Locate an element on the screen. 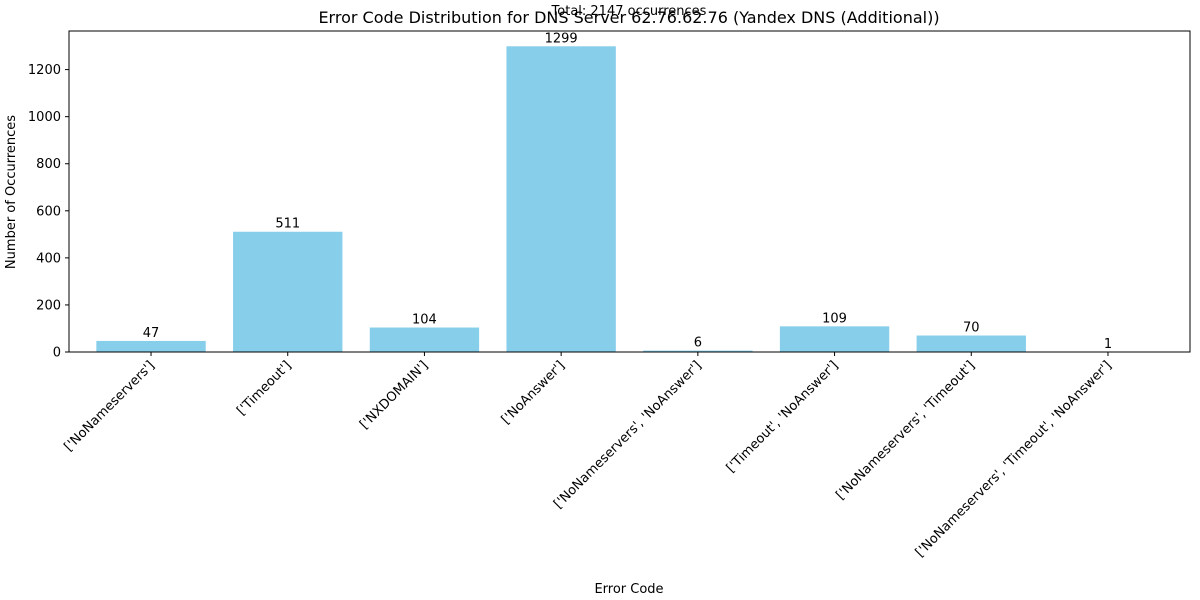  x-tick-label: ['NoNameservers', 'NoAnswer'] is located at coordinates (628, 435).